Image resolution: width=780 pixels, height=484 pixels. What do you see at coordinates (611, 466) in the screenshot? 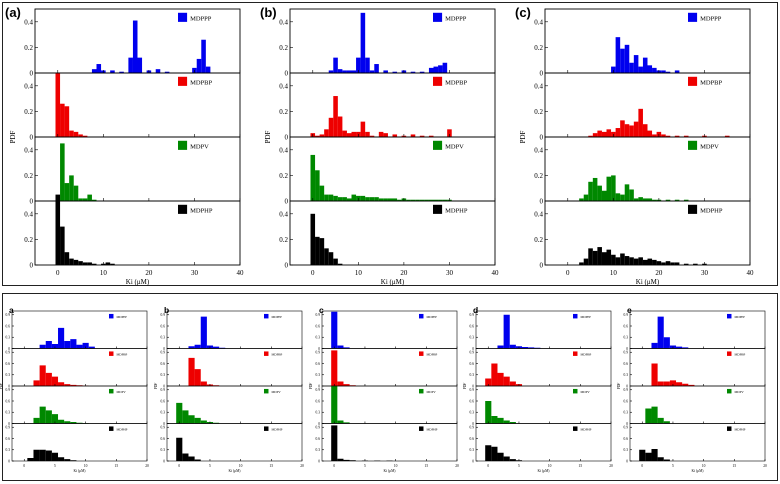
I see `x-tick-label: 20` at bounding box center [611, 466].